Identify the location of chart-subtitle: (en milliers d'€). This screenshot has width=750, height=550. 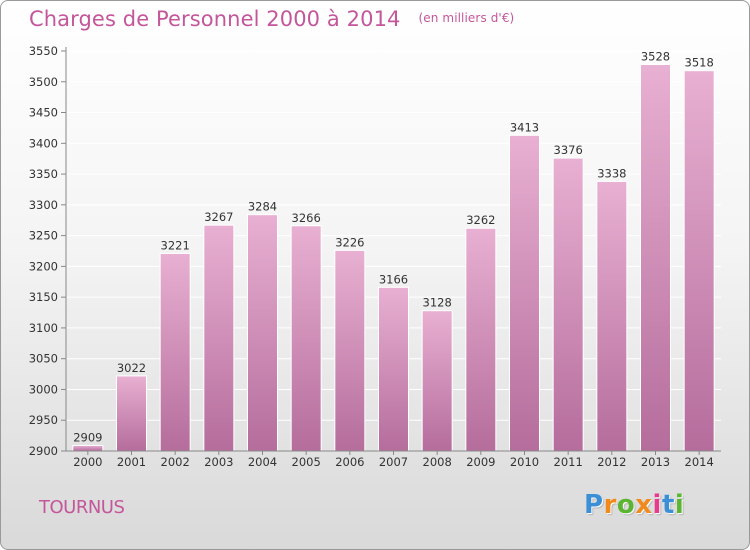
(466, 18).